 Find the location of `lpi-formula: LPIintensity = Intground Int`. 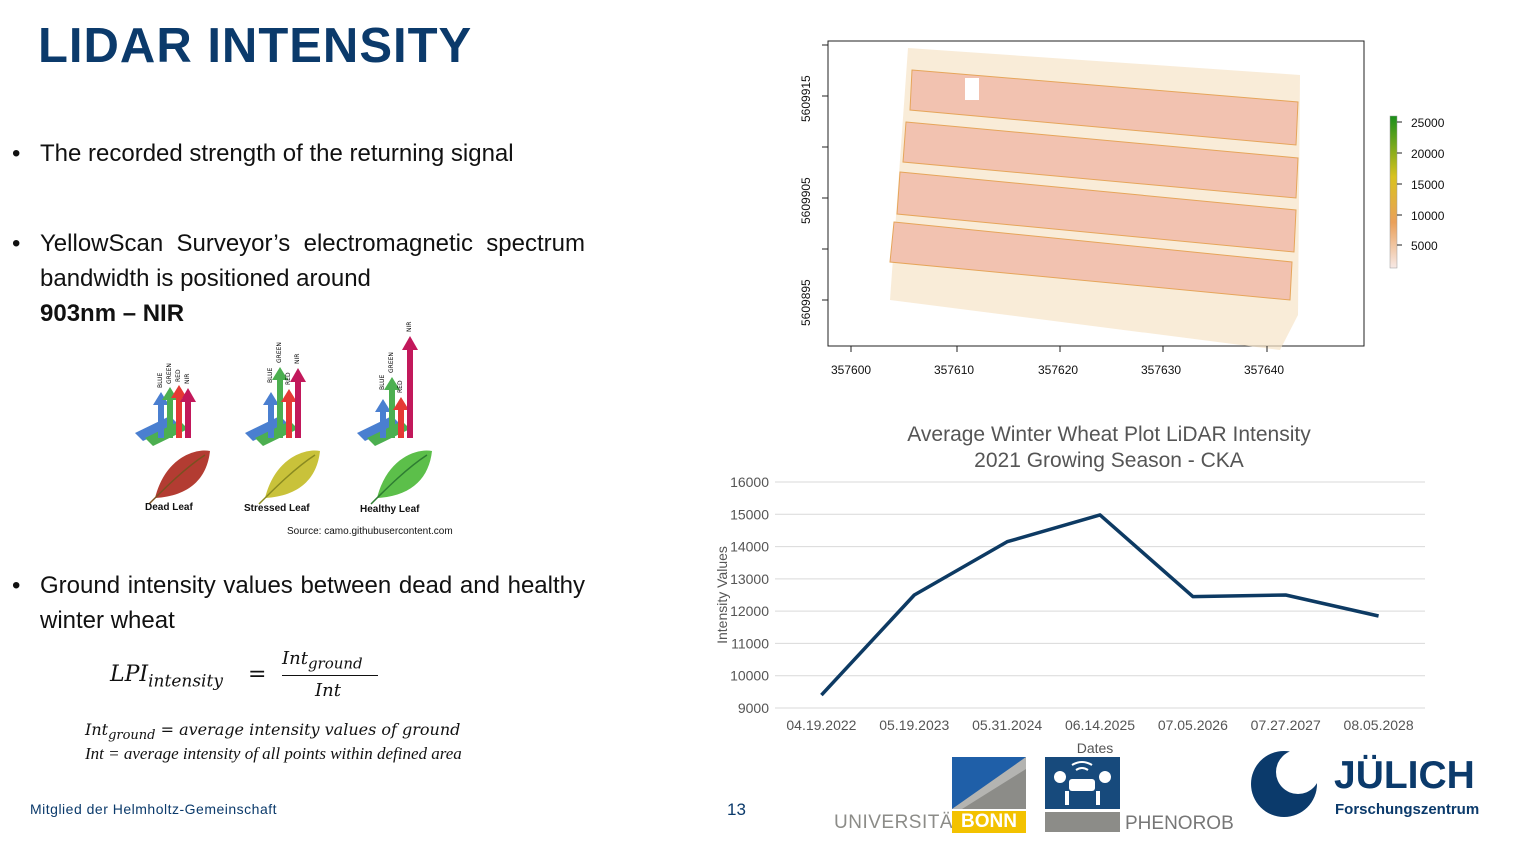

lpi-formula: LPIintensity = Intground Int is located at coordinates (260, 678).